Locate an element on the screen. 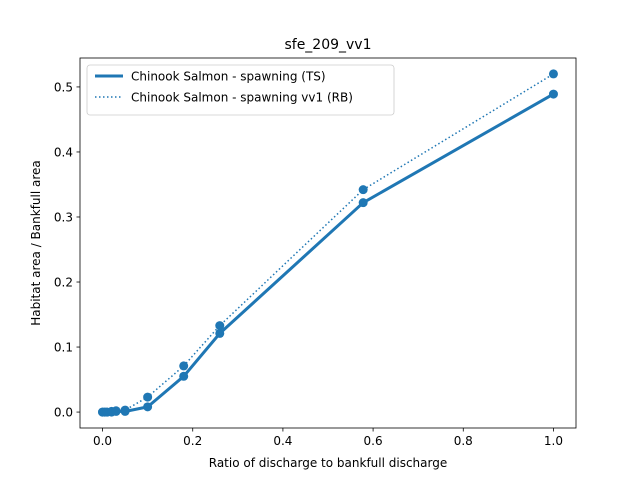 The image size is (640, 480). y-tick-label: 0.3 is located at coordinates (63, 217).